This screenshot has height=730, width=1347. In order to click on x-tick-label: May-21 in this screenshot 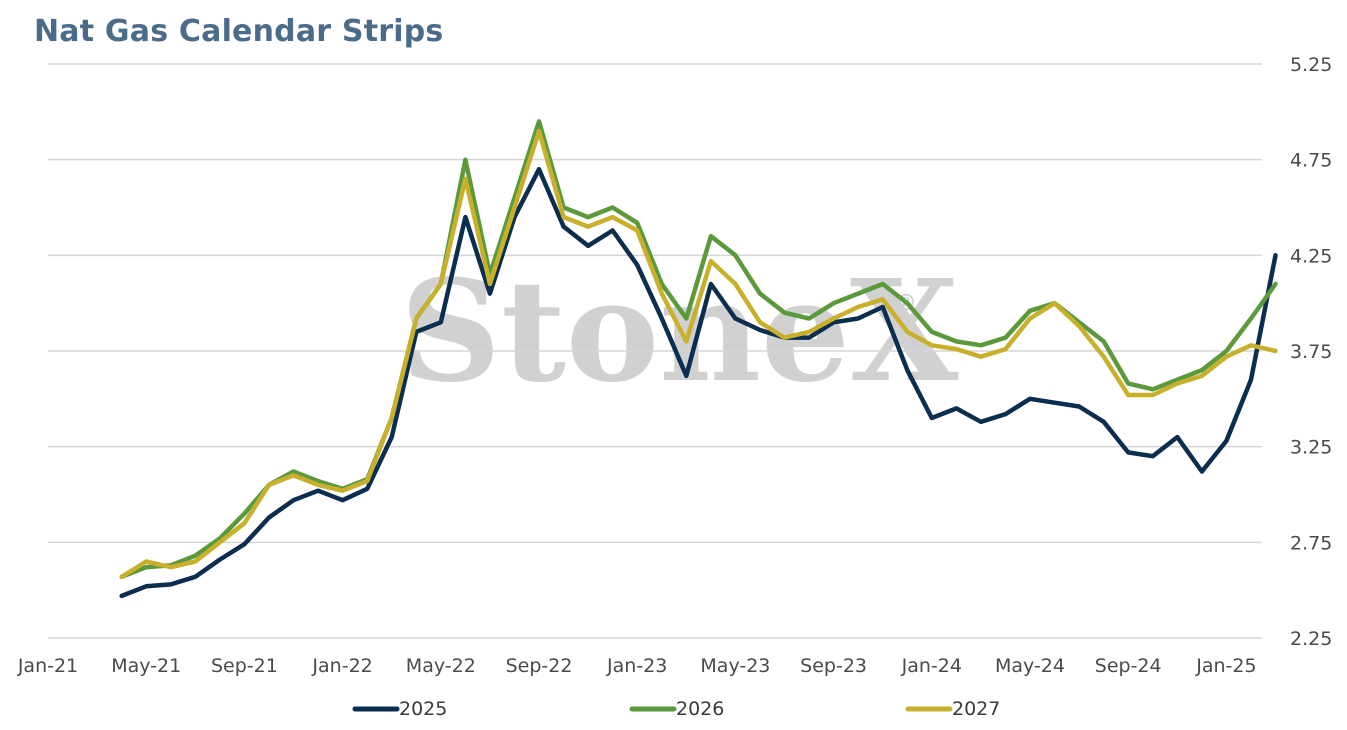, I will do `click(146, 666)`.